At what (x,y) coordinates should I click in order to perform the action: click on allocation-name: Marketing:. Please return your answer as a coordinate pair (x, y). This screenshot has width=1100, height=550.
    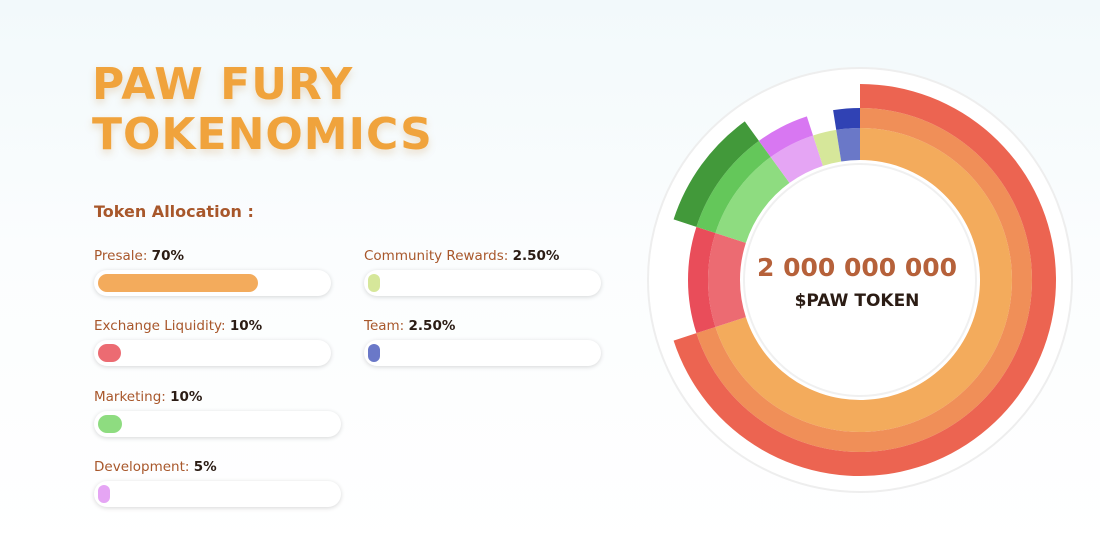
    Looking at the image, I should click on (130, 397).